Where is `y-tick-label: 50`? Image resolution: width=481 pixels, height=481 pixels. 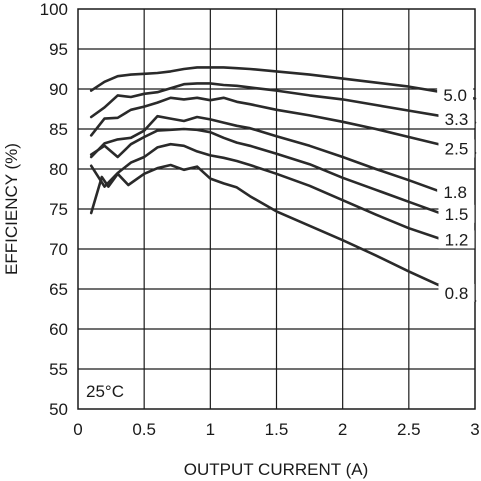 y-tick-label: 50 is located at coordinates (58, 409).